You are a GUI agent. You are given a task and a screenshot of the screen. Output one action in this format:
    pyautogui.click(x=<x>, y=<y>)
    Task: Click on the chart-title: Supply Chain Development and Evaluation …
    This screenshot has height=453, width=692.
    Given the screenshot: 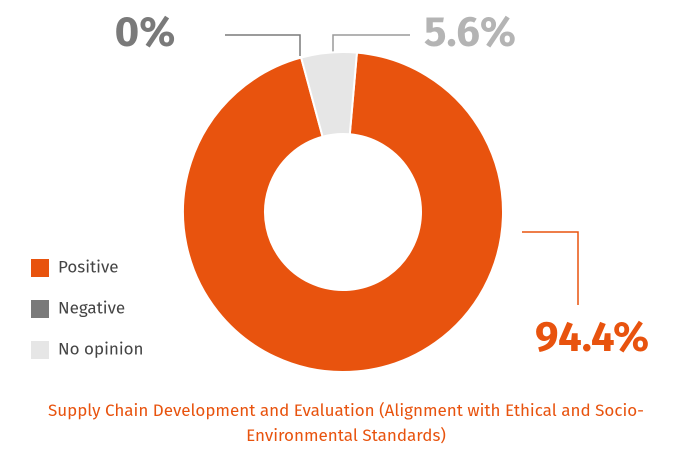 What is the action you would take?
    pyautogui.click(x=346, y=423)
    